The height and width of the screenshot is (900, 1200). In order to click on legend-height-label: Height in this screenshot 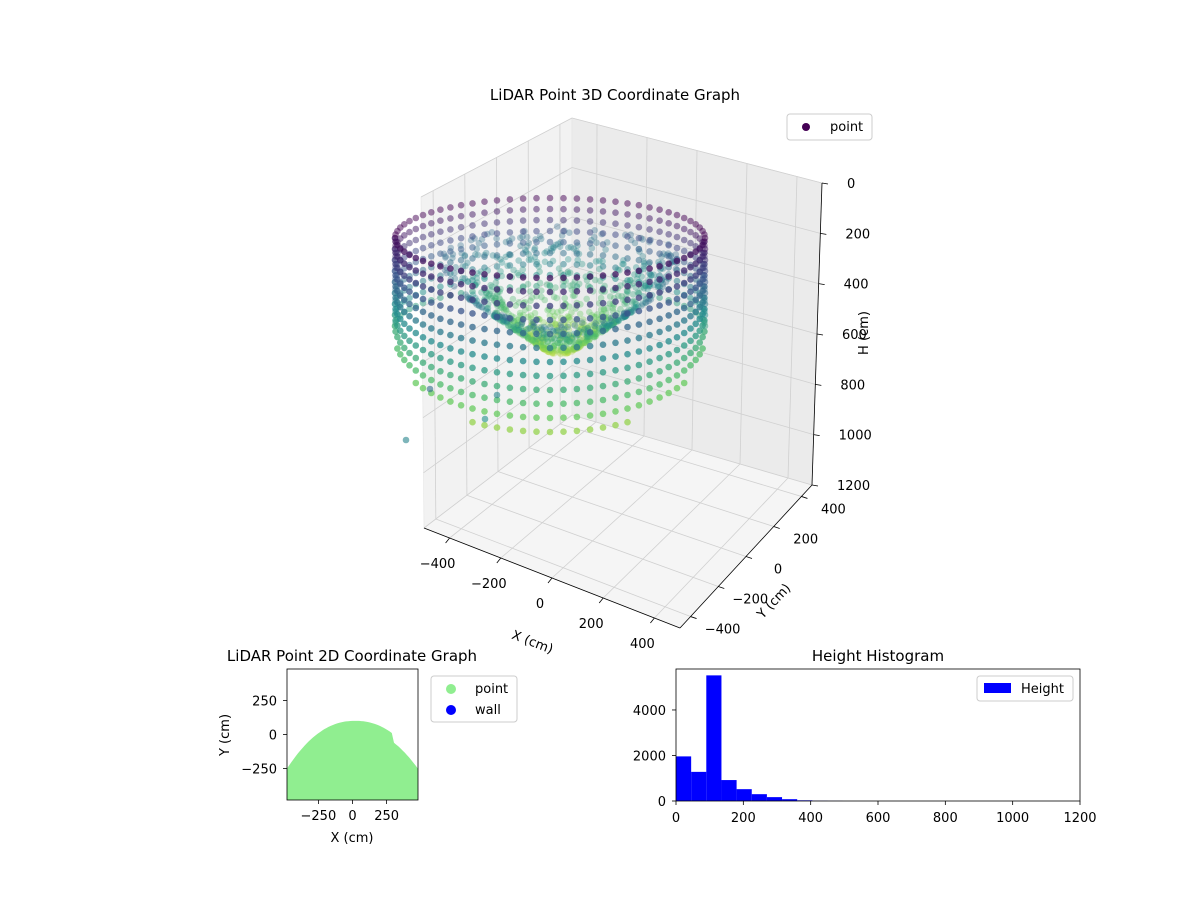, I will do `click(1042, 689)`.